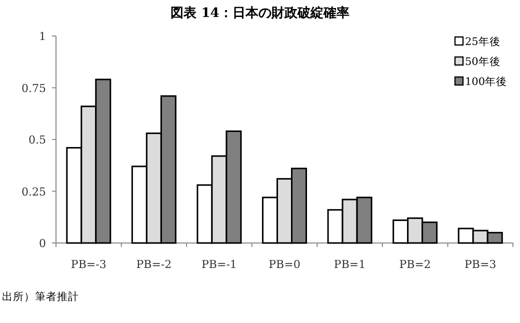 This screenshot has height=323, width=520. Describe the element at coordinates (482, 62) in the screenshot. I see `legend-label: 50年後` at that location.